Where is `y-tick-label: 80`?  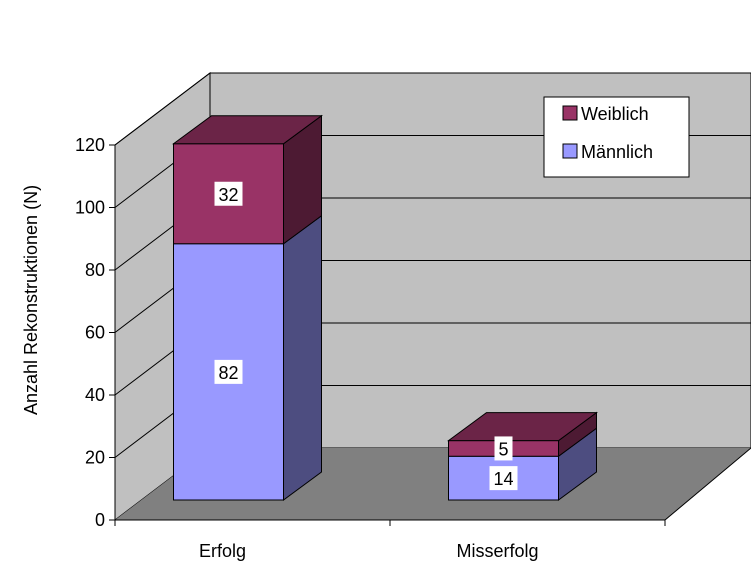
y-tick-label: 80 is located at coordinates (95, 270).